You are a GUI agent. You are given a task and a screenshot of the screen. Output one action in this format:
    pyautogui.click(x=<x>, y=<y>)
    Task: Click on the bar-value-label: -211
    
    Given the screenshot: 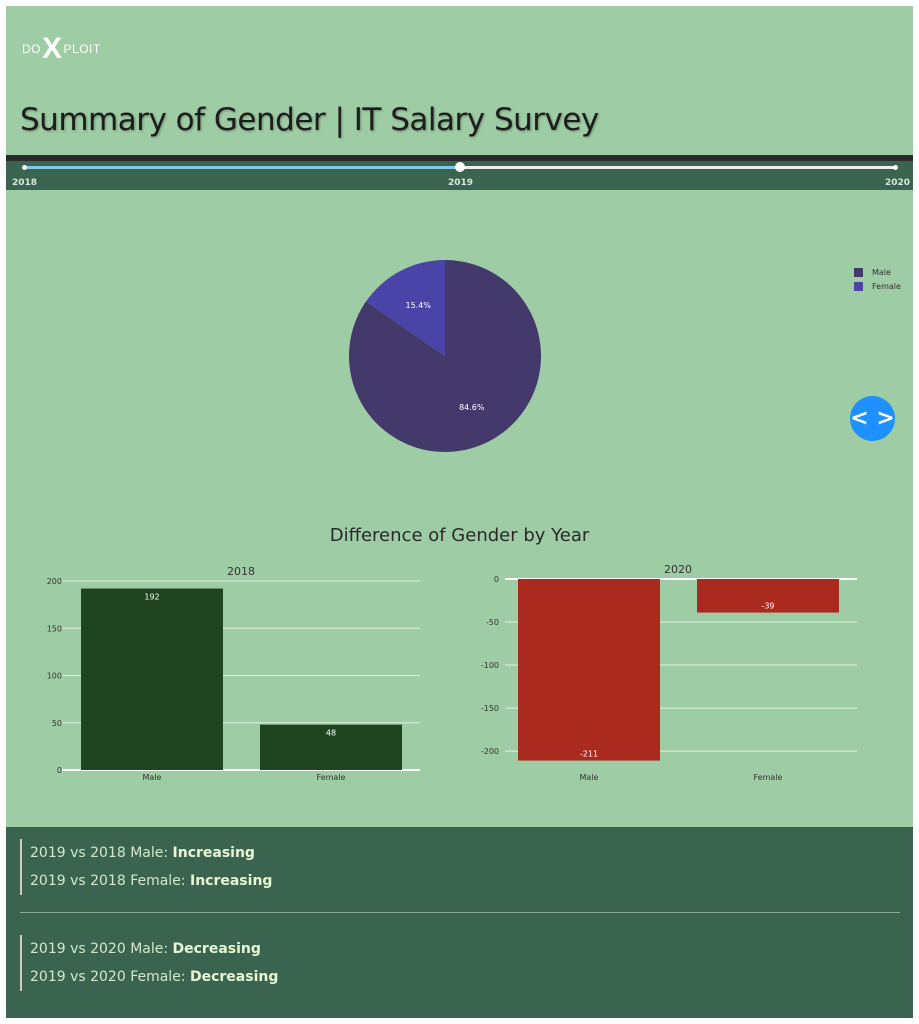 What is the action you would take?
    pyautogui.click(x=589, y=754)
    